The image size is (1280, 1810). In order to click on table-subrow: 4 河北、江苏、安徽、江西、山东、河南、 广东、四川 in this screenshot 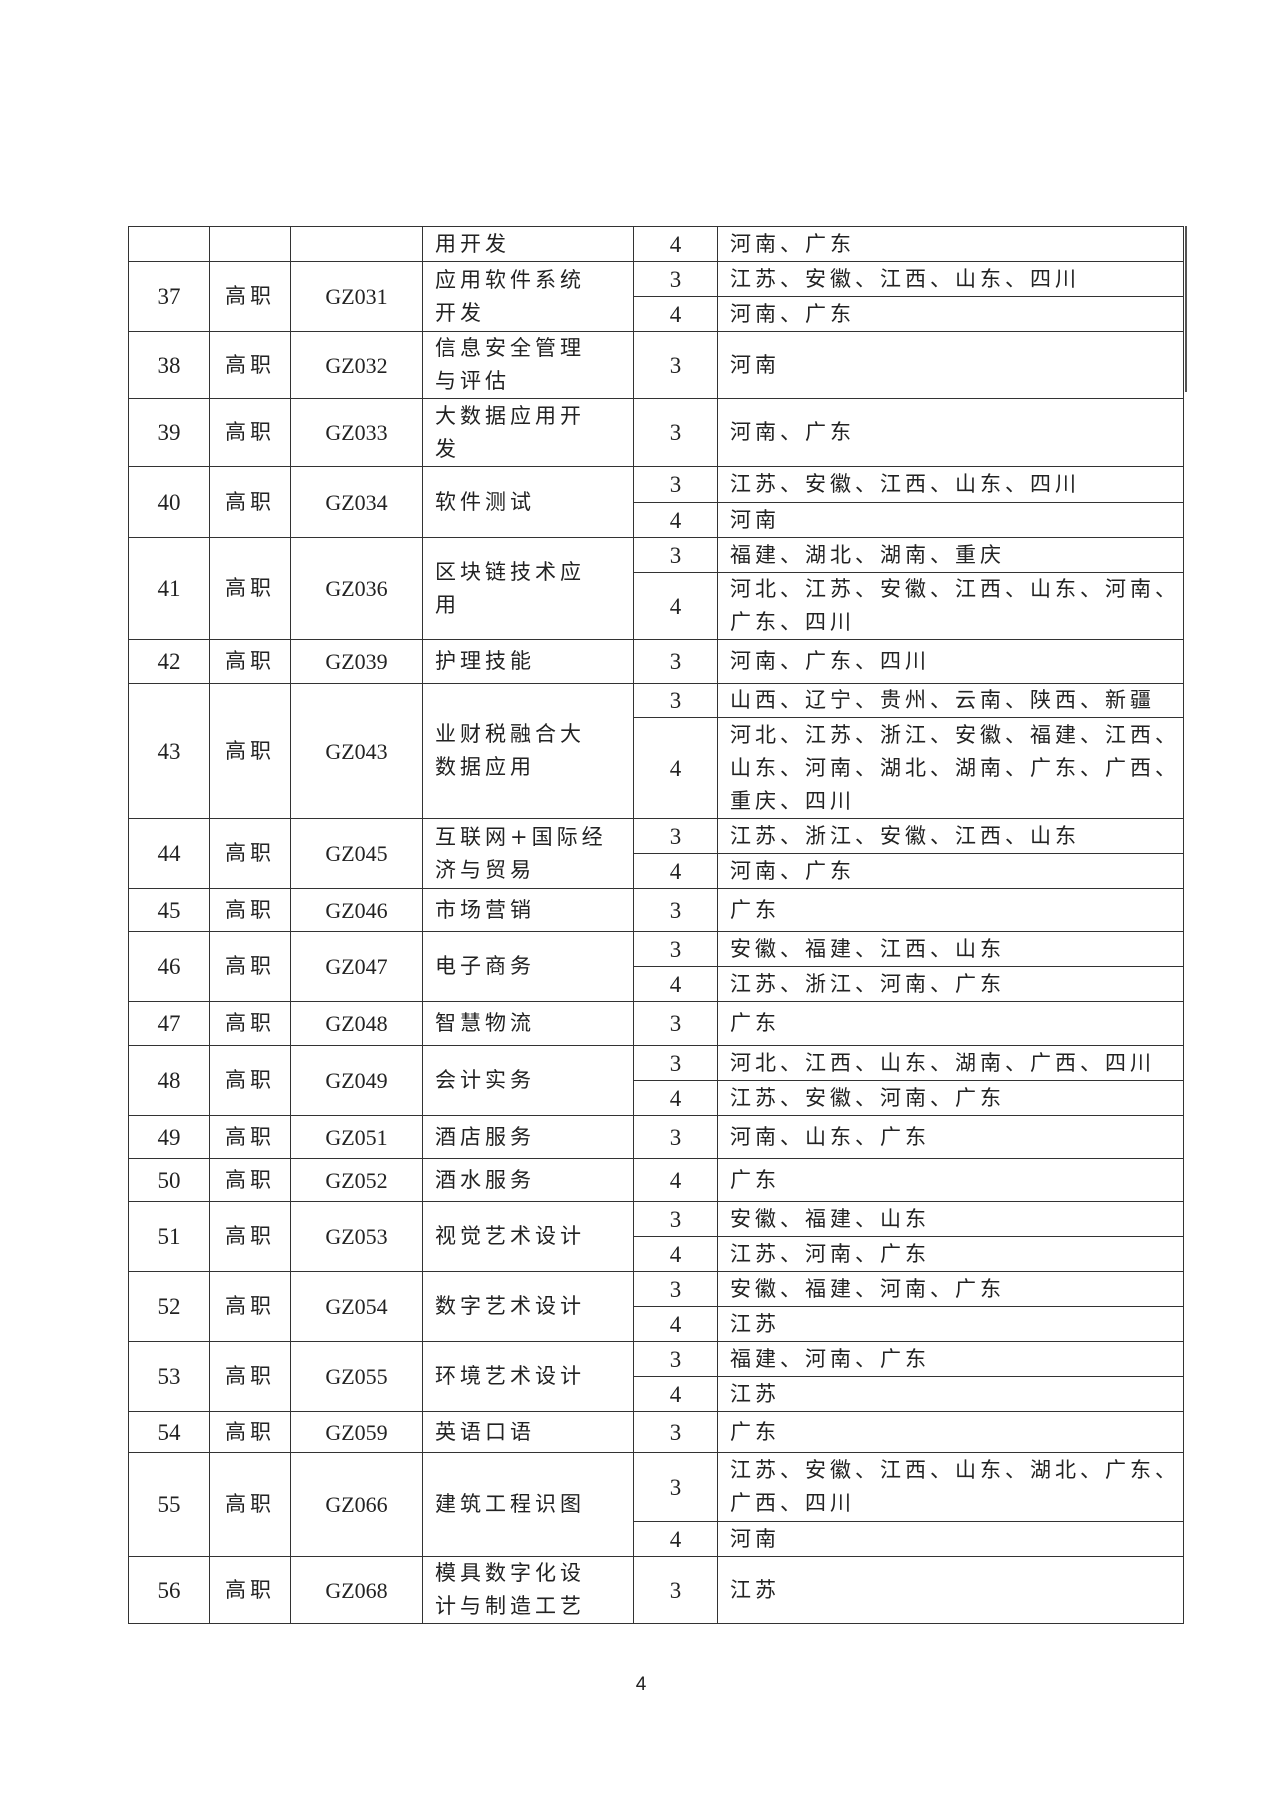, I will do `click(656, 606)`.